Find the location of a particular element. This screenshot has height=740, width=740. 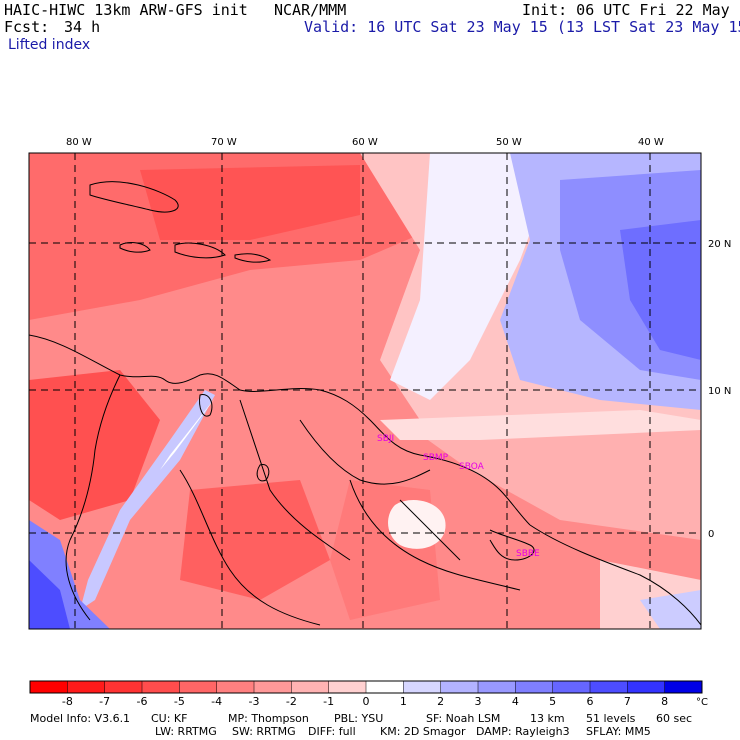

forecast-label: Fcst: is located at coordinates (27, 27).